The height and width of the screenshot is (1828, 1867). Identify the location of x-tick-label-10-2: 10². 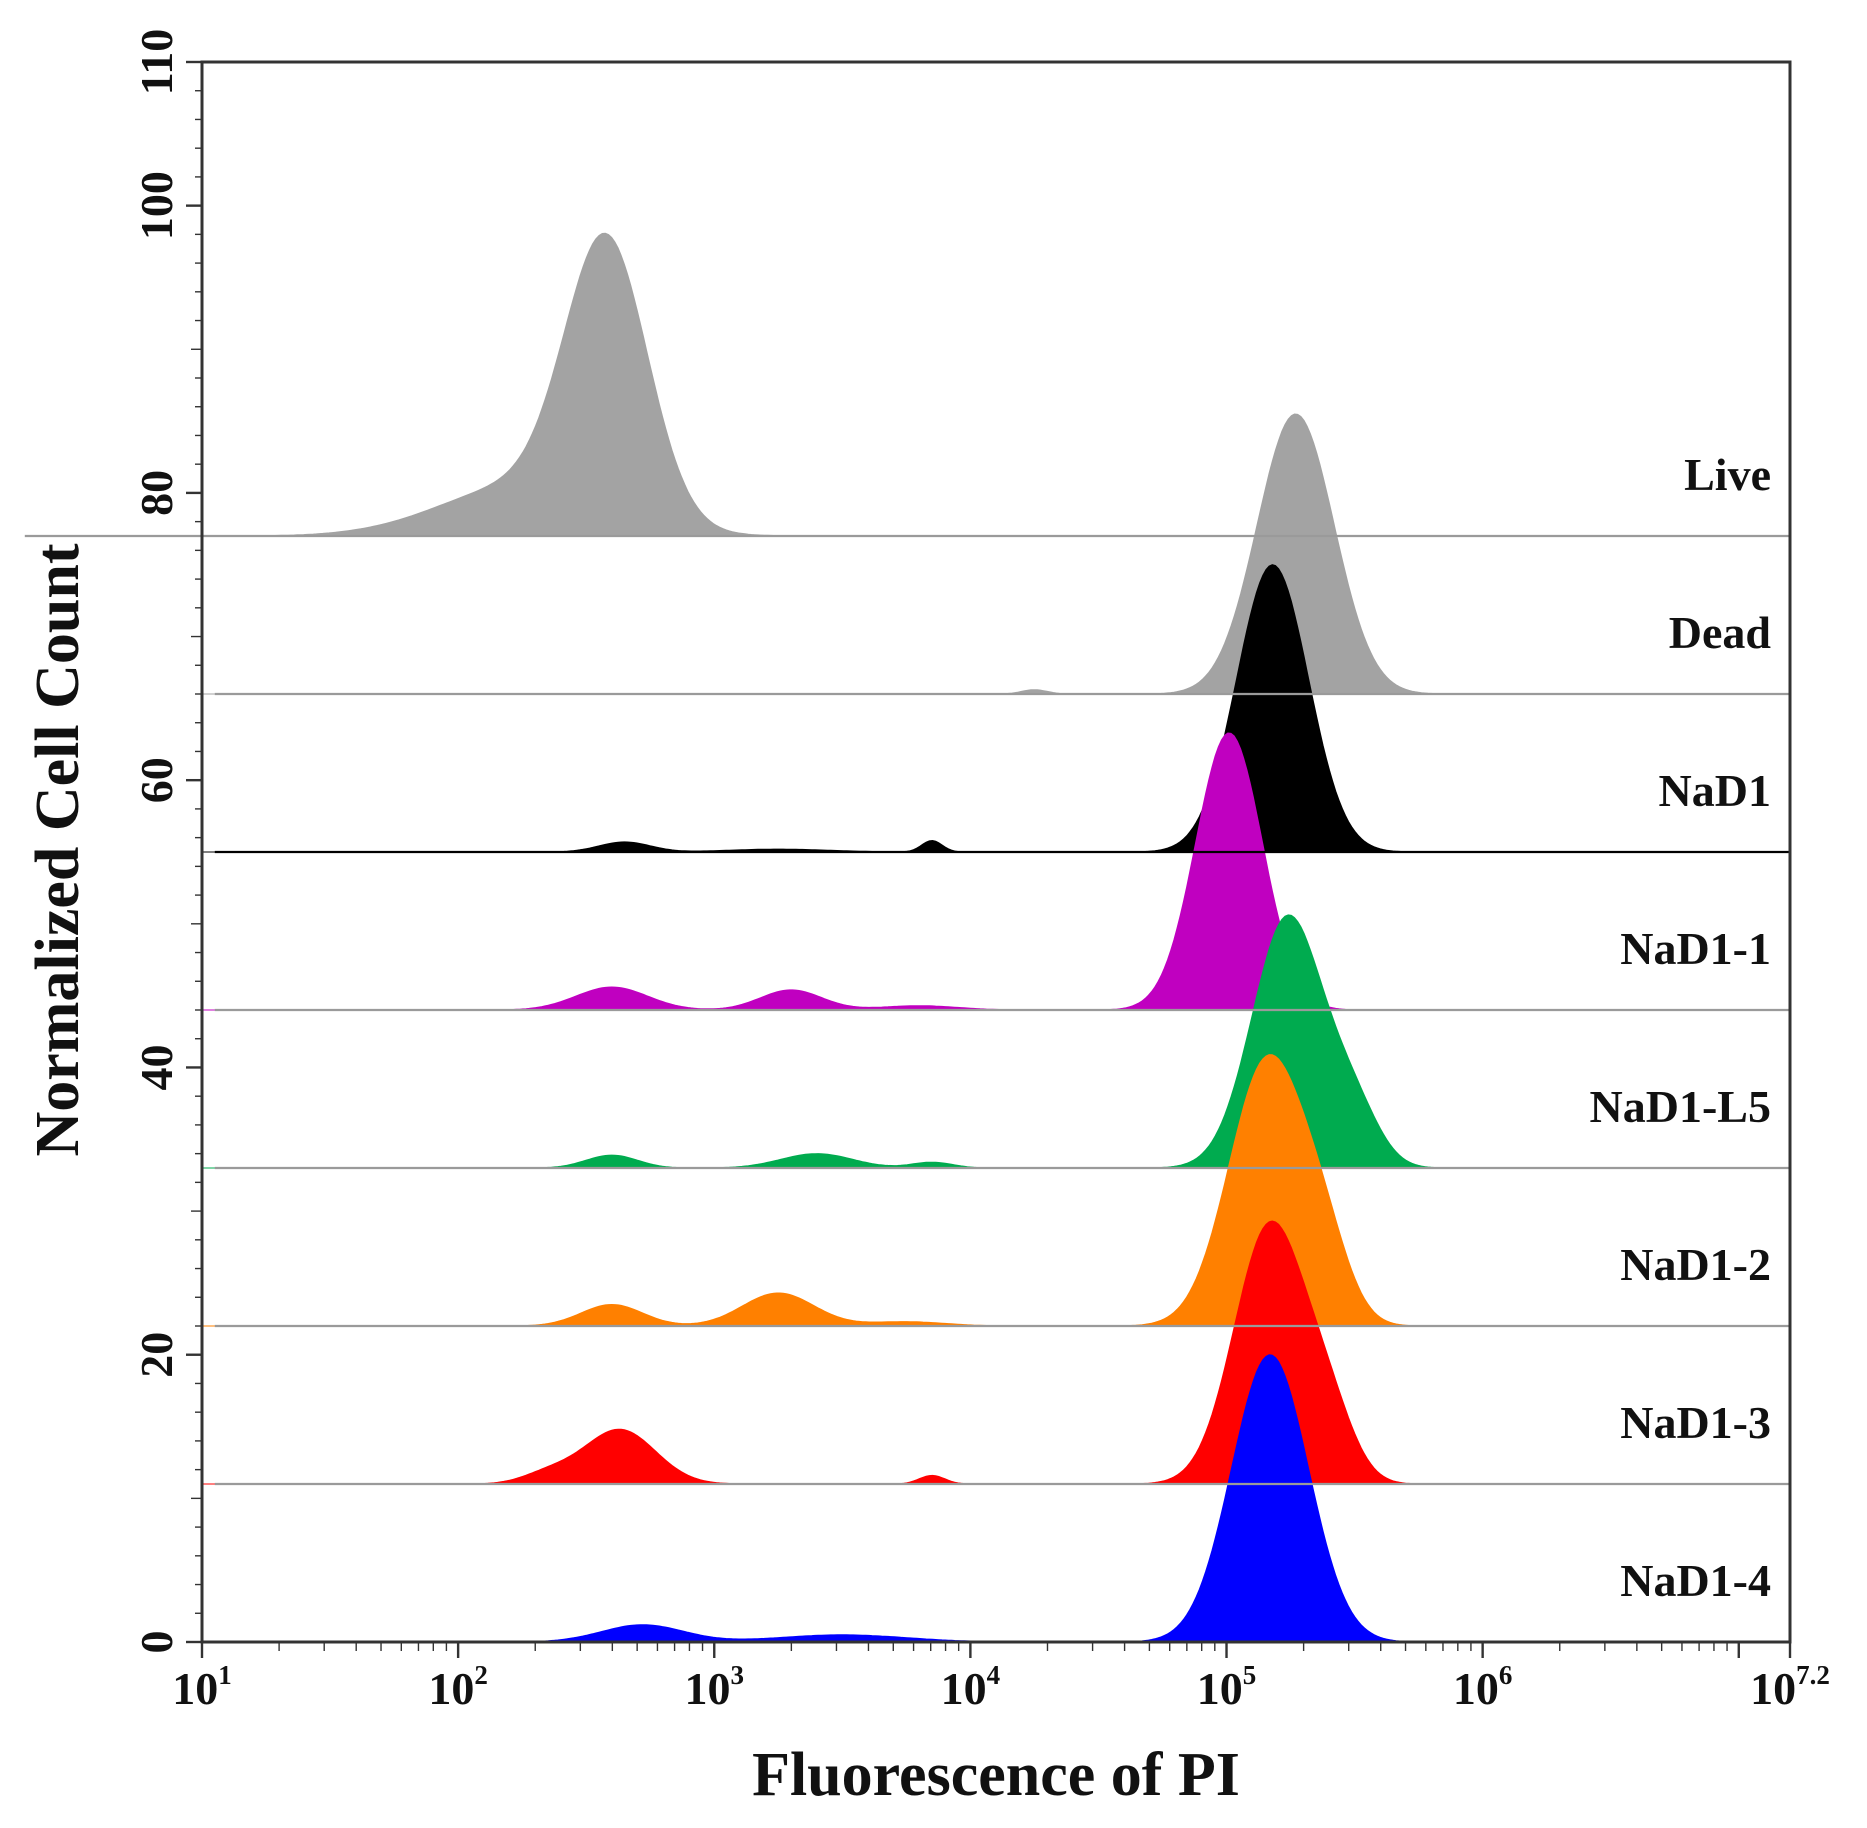
(458, 1687).